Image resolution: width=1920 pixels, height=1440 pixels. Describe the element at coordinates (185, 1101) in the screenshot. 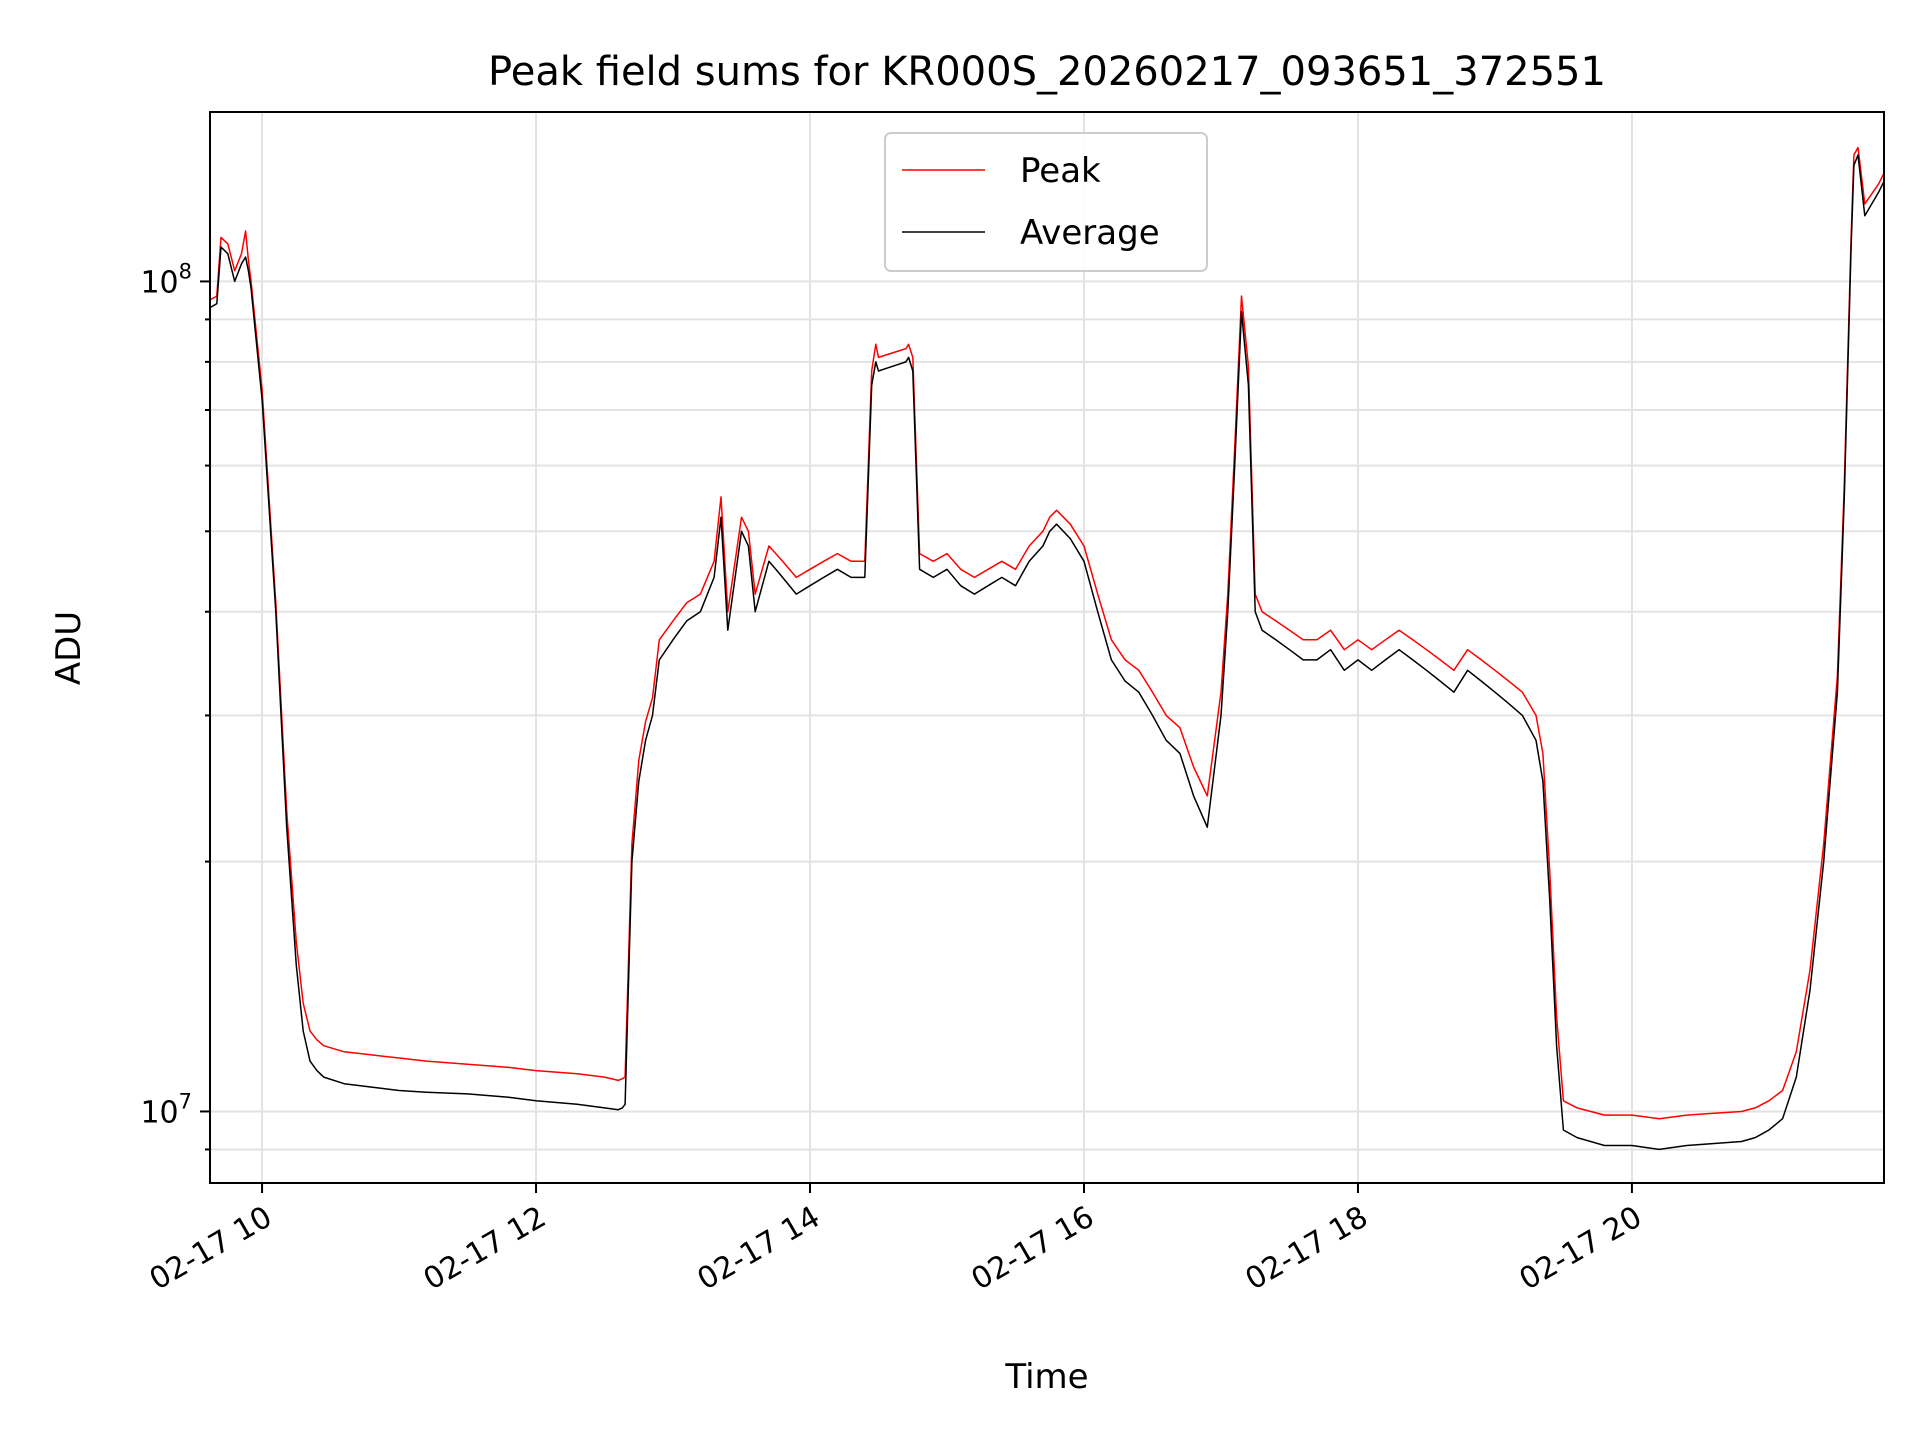

I see `y-tick-label-exponent: 7` at that location.